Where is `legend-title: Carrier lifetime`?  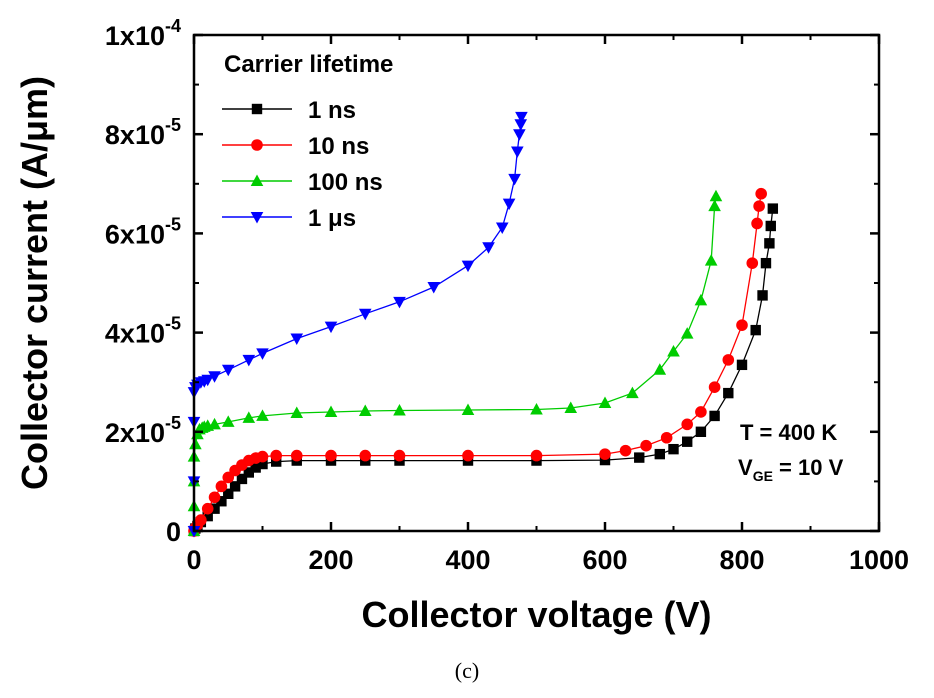 legend-title: Carrier lifetime is located at coordinates (308, 64).